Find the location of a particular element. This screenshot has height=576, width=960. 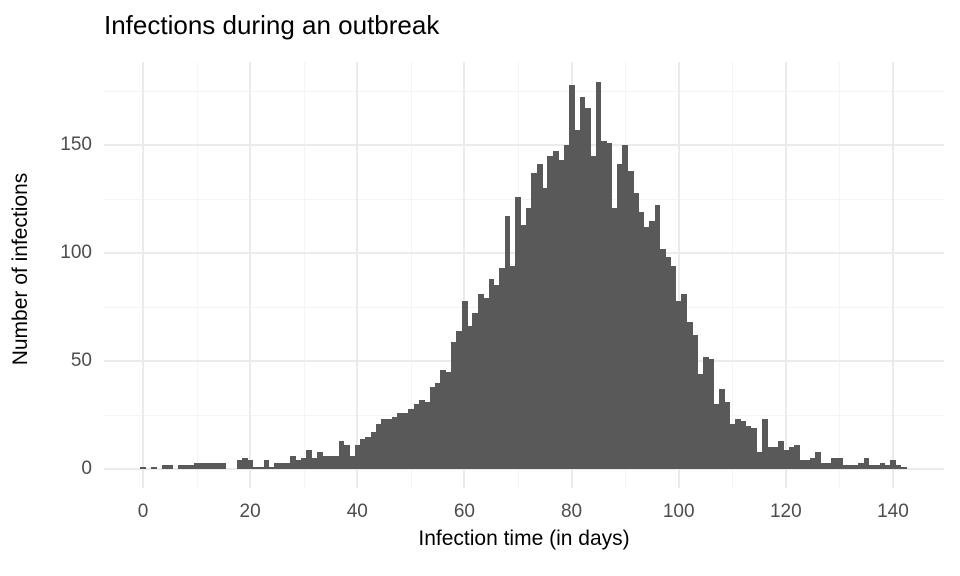

x-tick-label: 0 is located at coordinates (143, 511).